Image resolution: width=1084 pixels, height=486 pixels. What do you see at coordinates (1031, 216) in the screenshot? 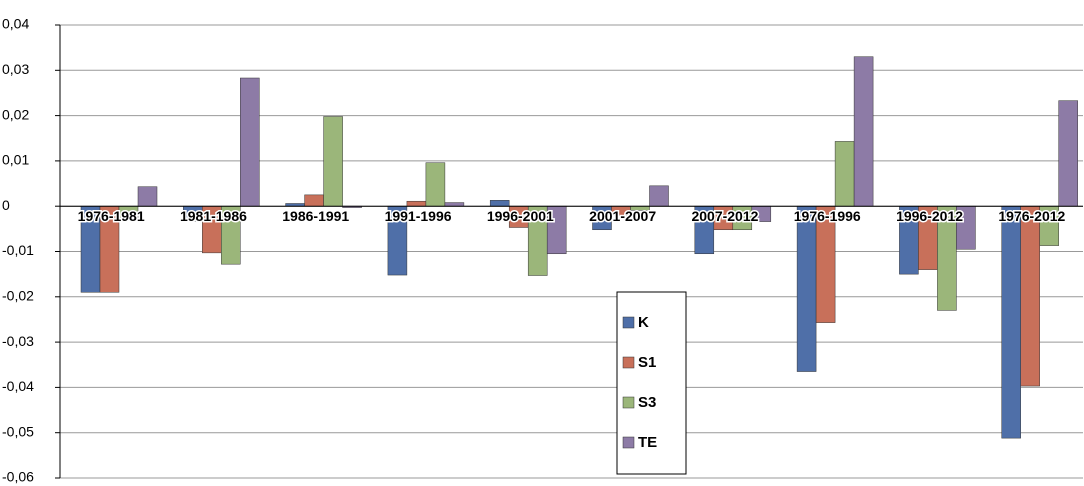
I see `x-tick-label: 1976-2012` at bounding box center [1031, 216].